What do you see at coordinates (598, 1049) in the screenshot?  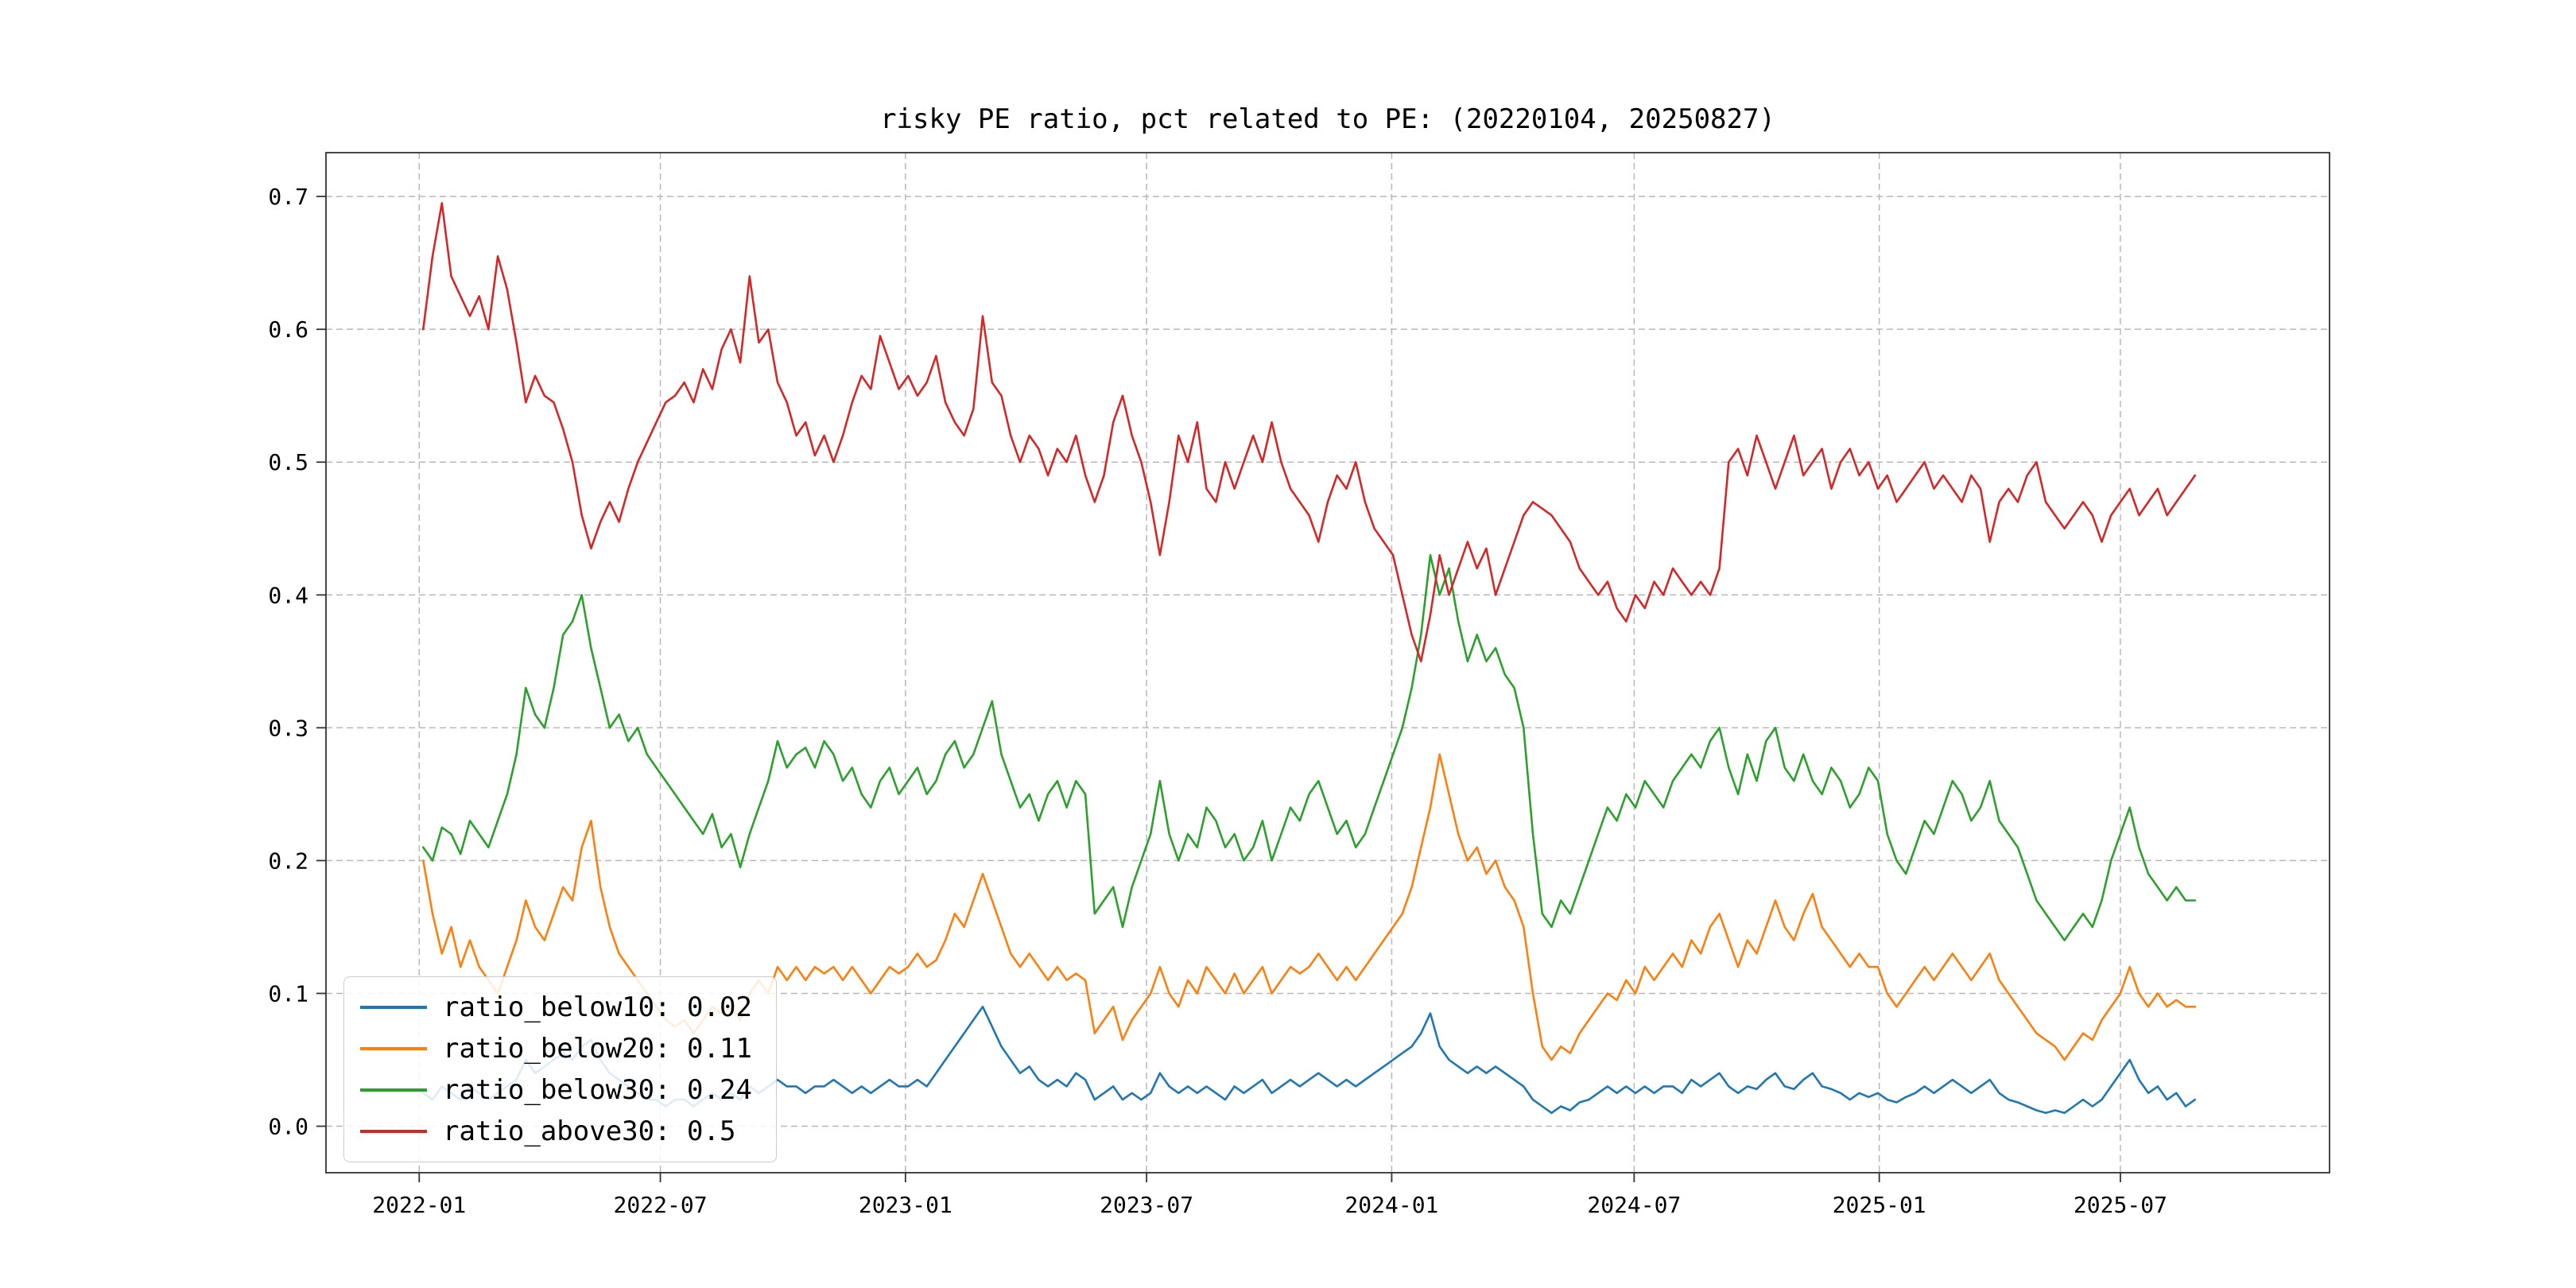 I see `legend-label: ratio_below20: 0.11` at bounding box center [598, 1049].